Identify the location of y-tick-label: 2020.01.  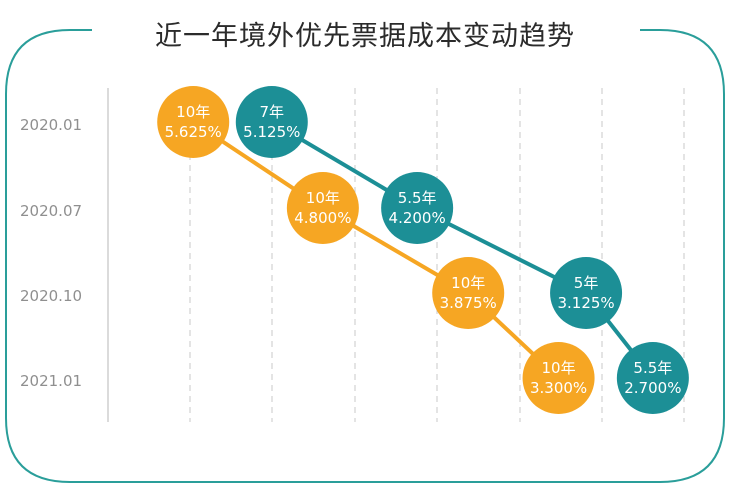
(51, 125).